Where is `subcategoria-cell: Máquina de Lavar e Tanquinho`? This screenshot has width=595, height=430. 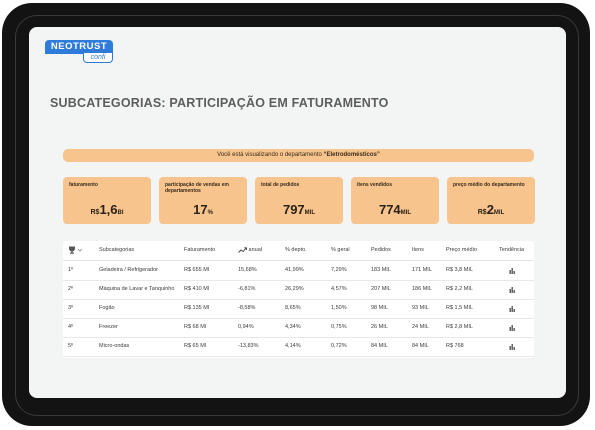 subcategoria-cell: Máquina de Lavar e Tanquinho is located at coordinates (137, 289).